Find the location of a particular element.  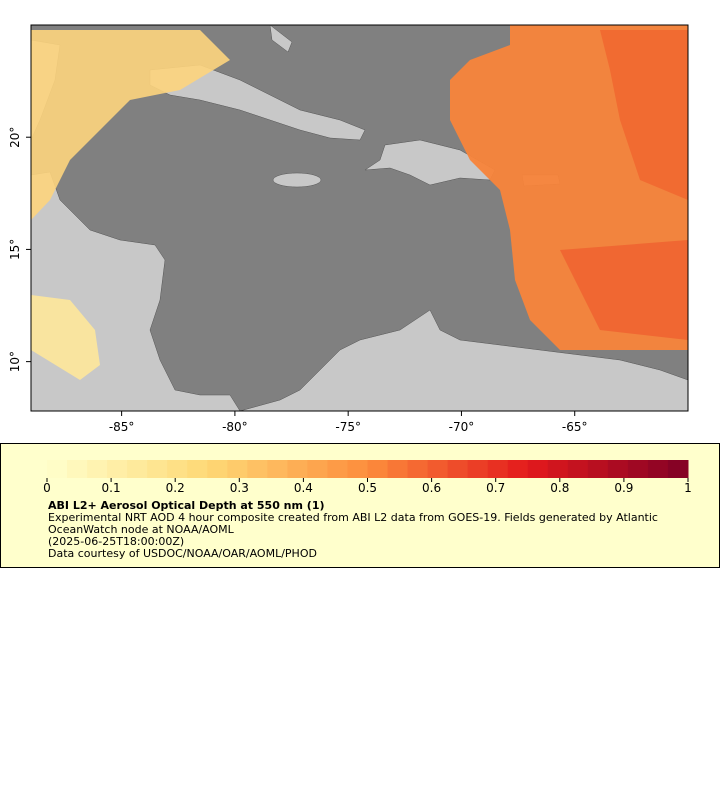

x-tick-label: -80° is located at coordinates (235, 427).